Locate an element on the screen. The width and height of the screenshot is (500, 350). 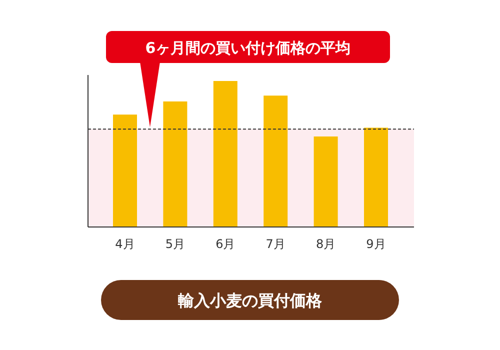
x-tick-label: 6月 is located at coordinates (226, 244).